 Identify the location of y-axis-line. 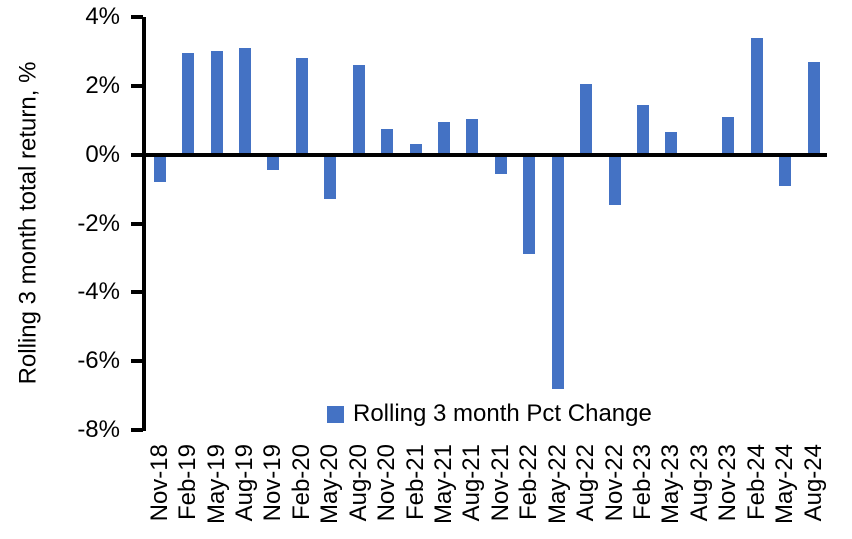
(144, 224).